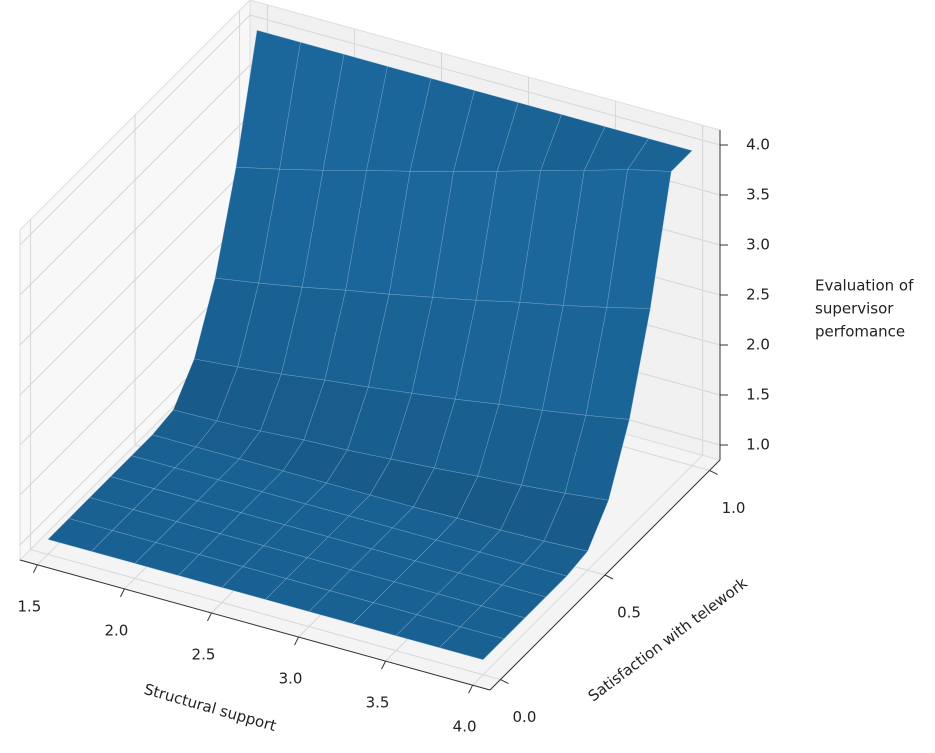 The width and height of the screenshot is (935, 753). Describe the element at coordinates (29, 606) in the screenshot. I see `x-tick-label: 1.5` at that location.